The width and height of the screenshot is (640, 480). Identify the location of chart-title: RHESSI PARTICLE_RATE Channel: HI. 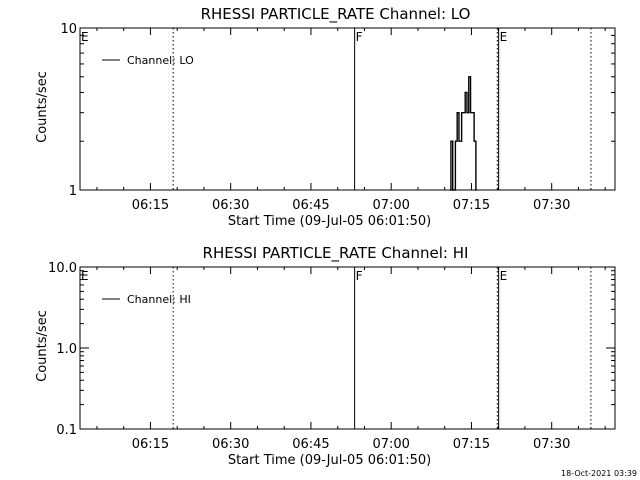
(336, 253).